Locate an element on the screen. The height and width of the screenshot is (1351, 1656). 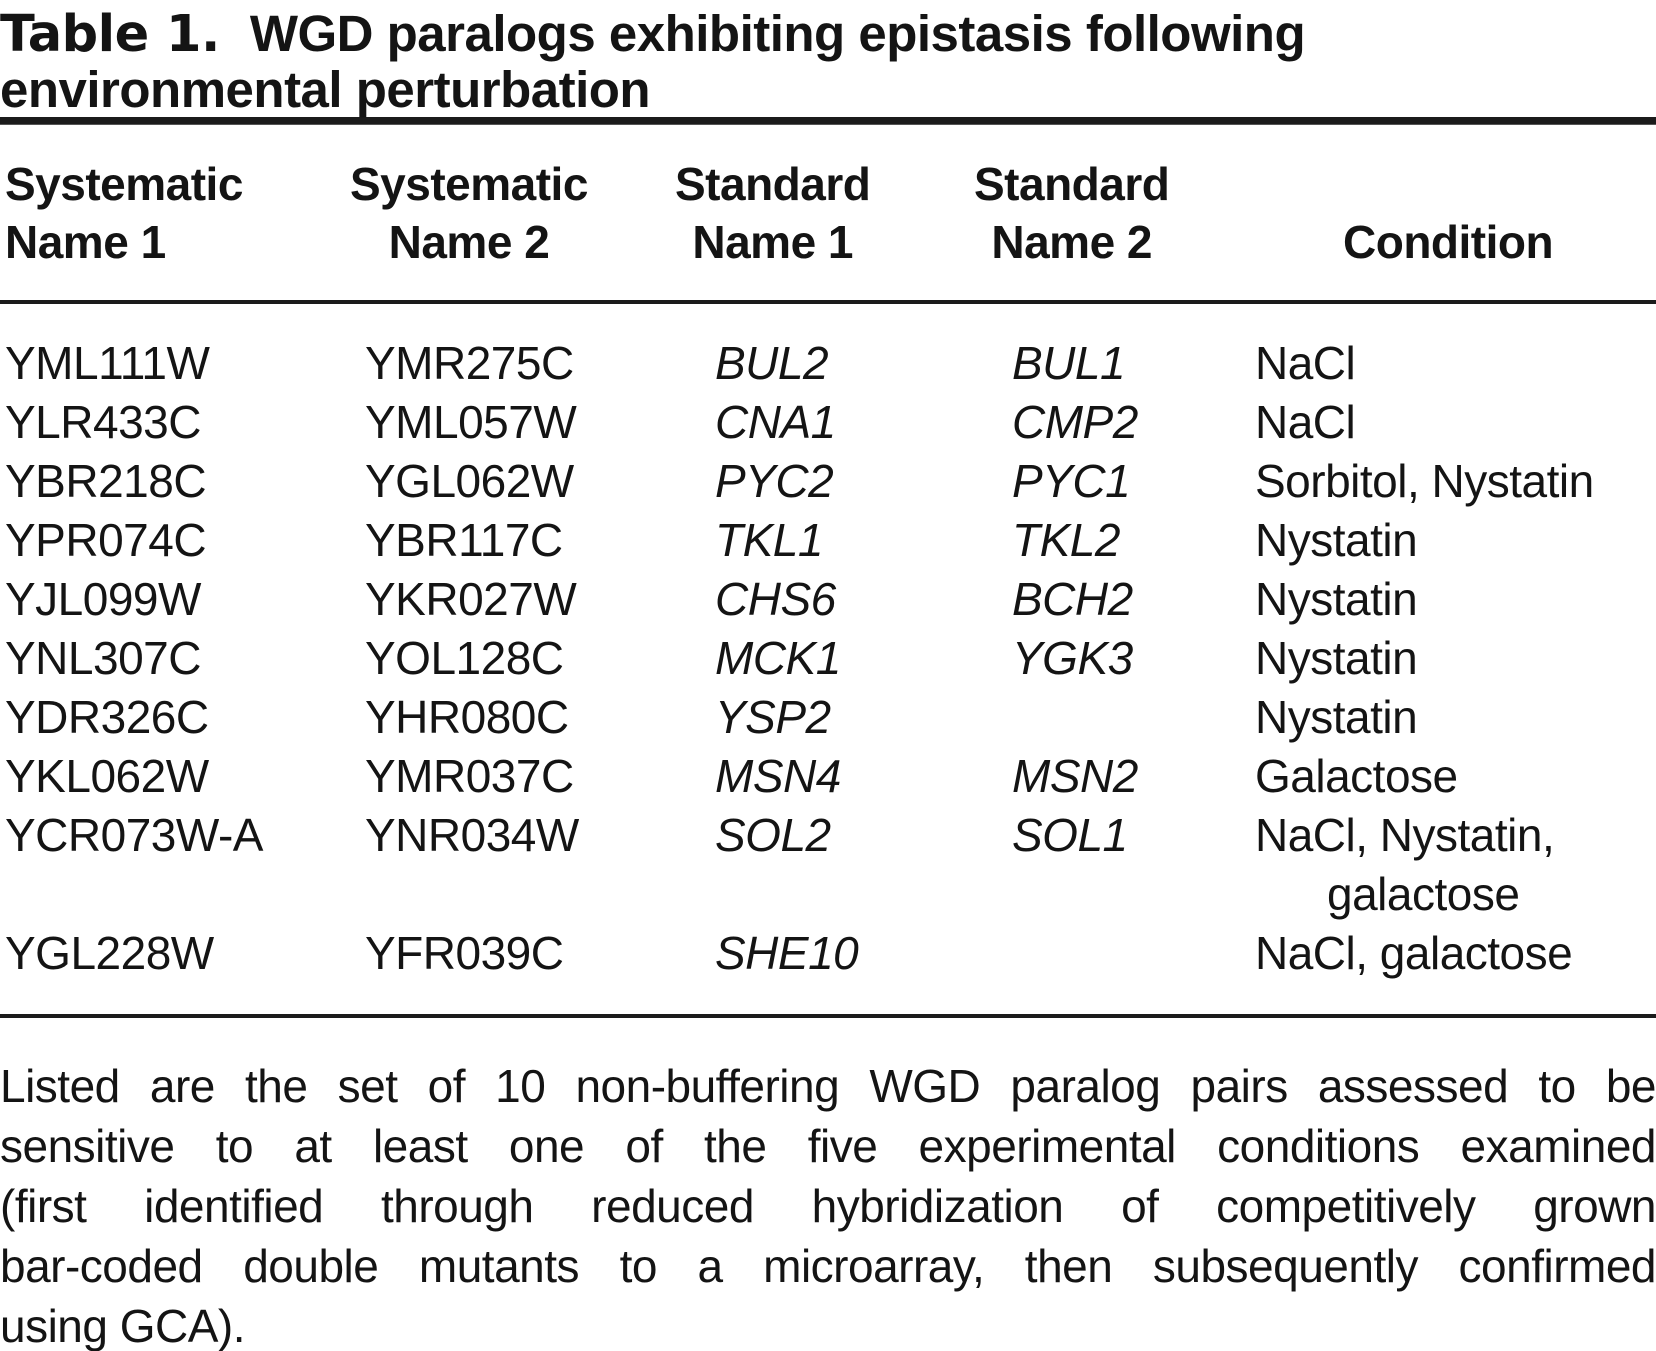
cell-condition: Sorbitol, Nystatin is located at coordinates (1455, 481).